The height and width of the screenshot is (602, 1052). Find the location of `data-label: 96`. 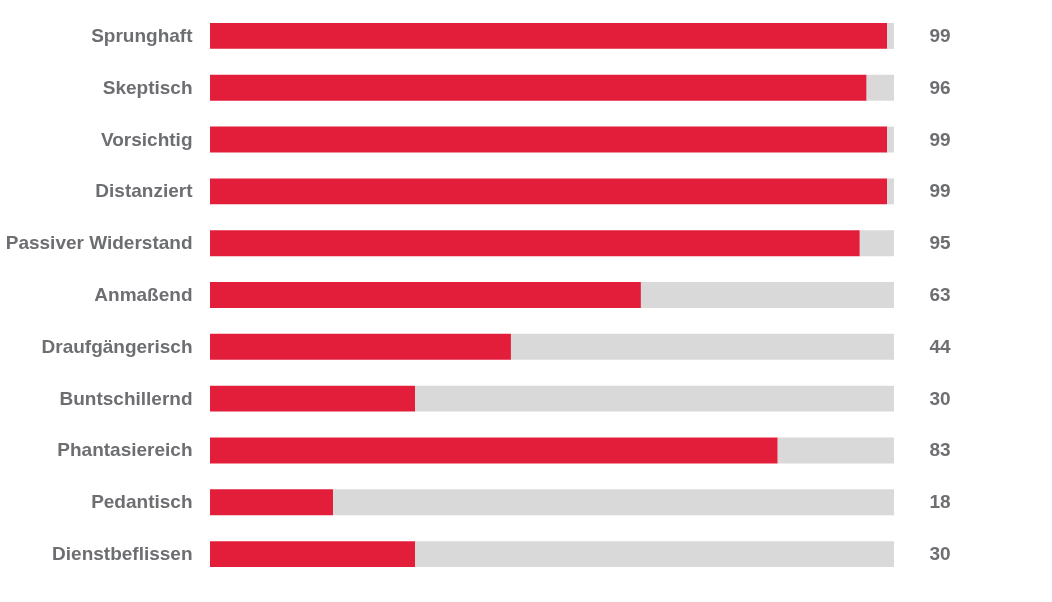

data-label: 96 is located at coordinates (940, 87).